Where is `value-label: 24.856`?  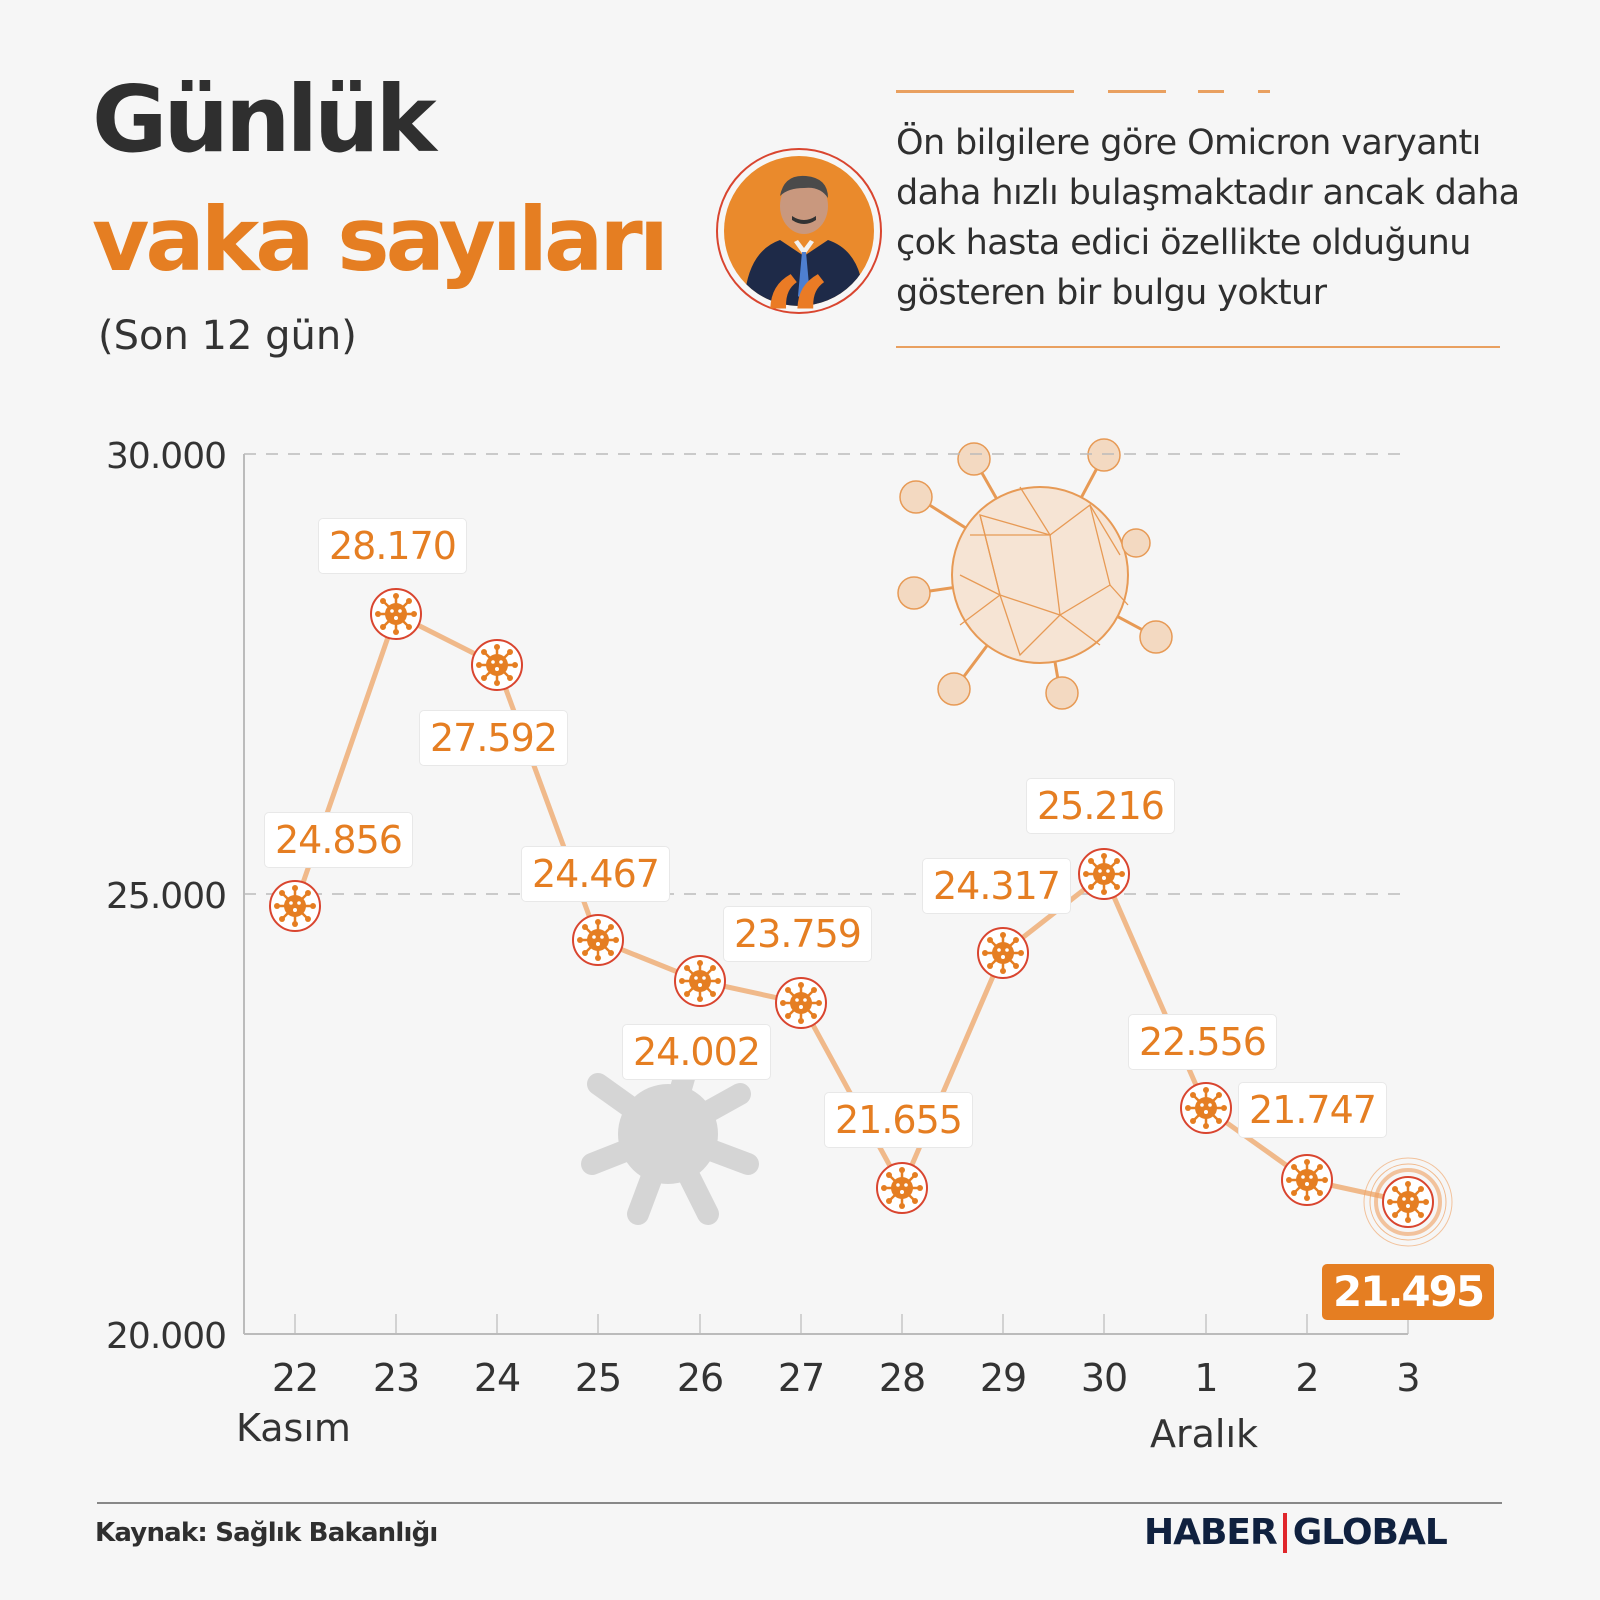 value-label: 24.856 is located at coordinates (338, 840).